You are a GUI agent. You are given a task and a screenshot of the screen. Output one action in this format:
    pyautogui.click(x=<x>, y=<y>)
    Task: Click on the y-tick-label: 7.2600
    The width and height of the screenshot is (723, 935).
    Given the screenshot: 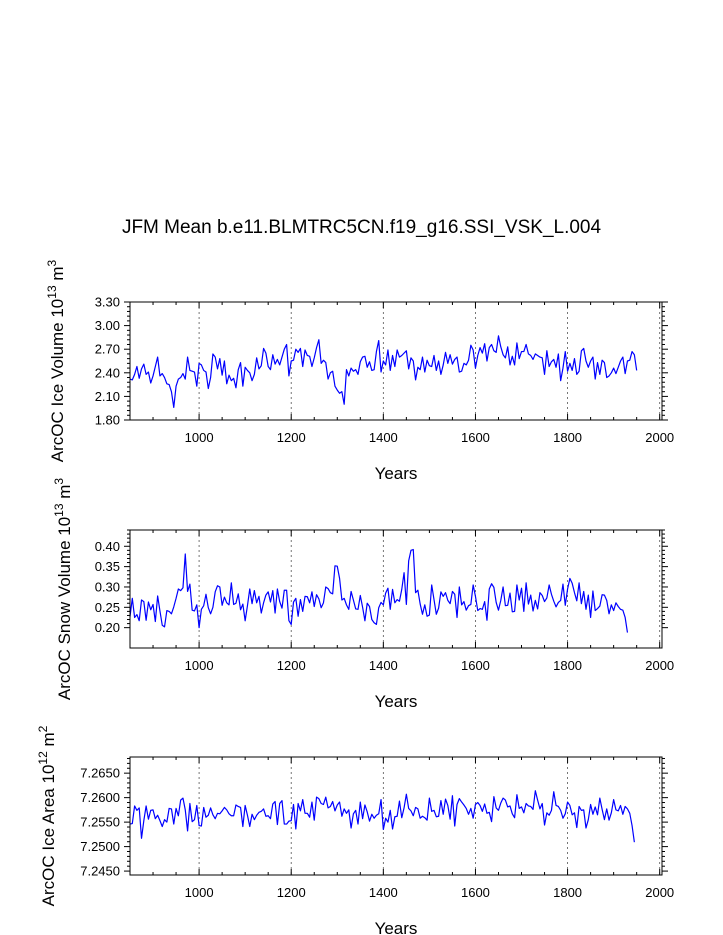 What is the action you would take?
    pyautogui.click(x=100, y=797)
    